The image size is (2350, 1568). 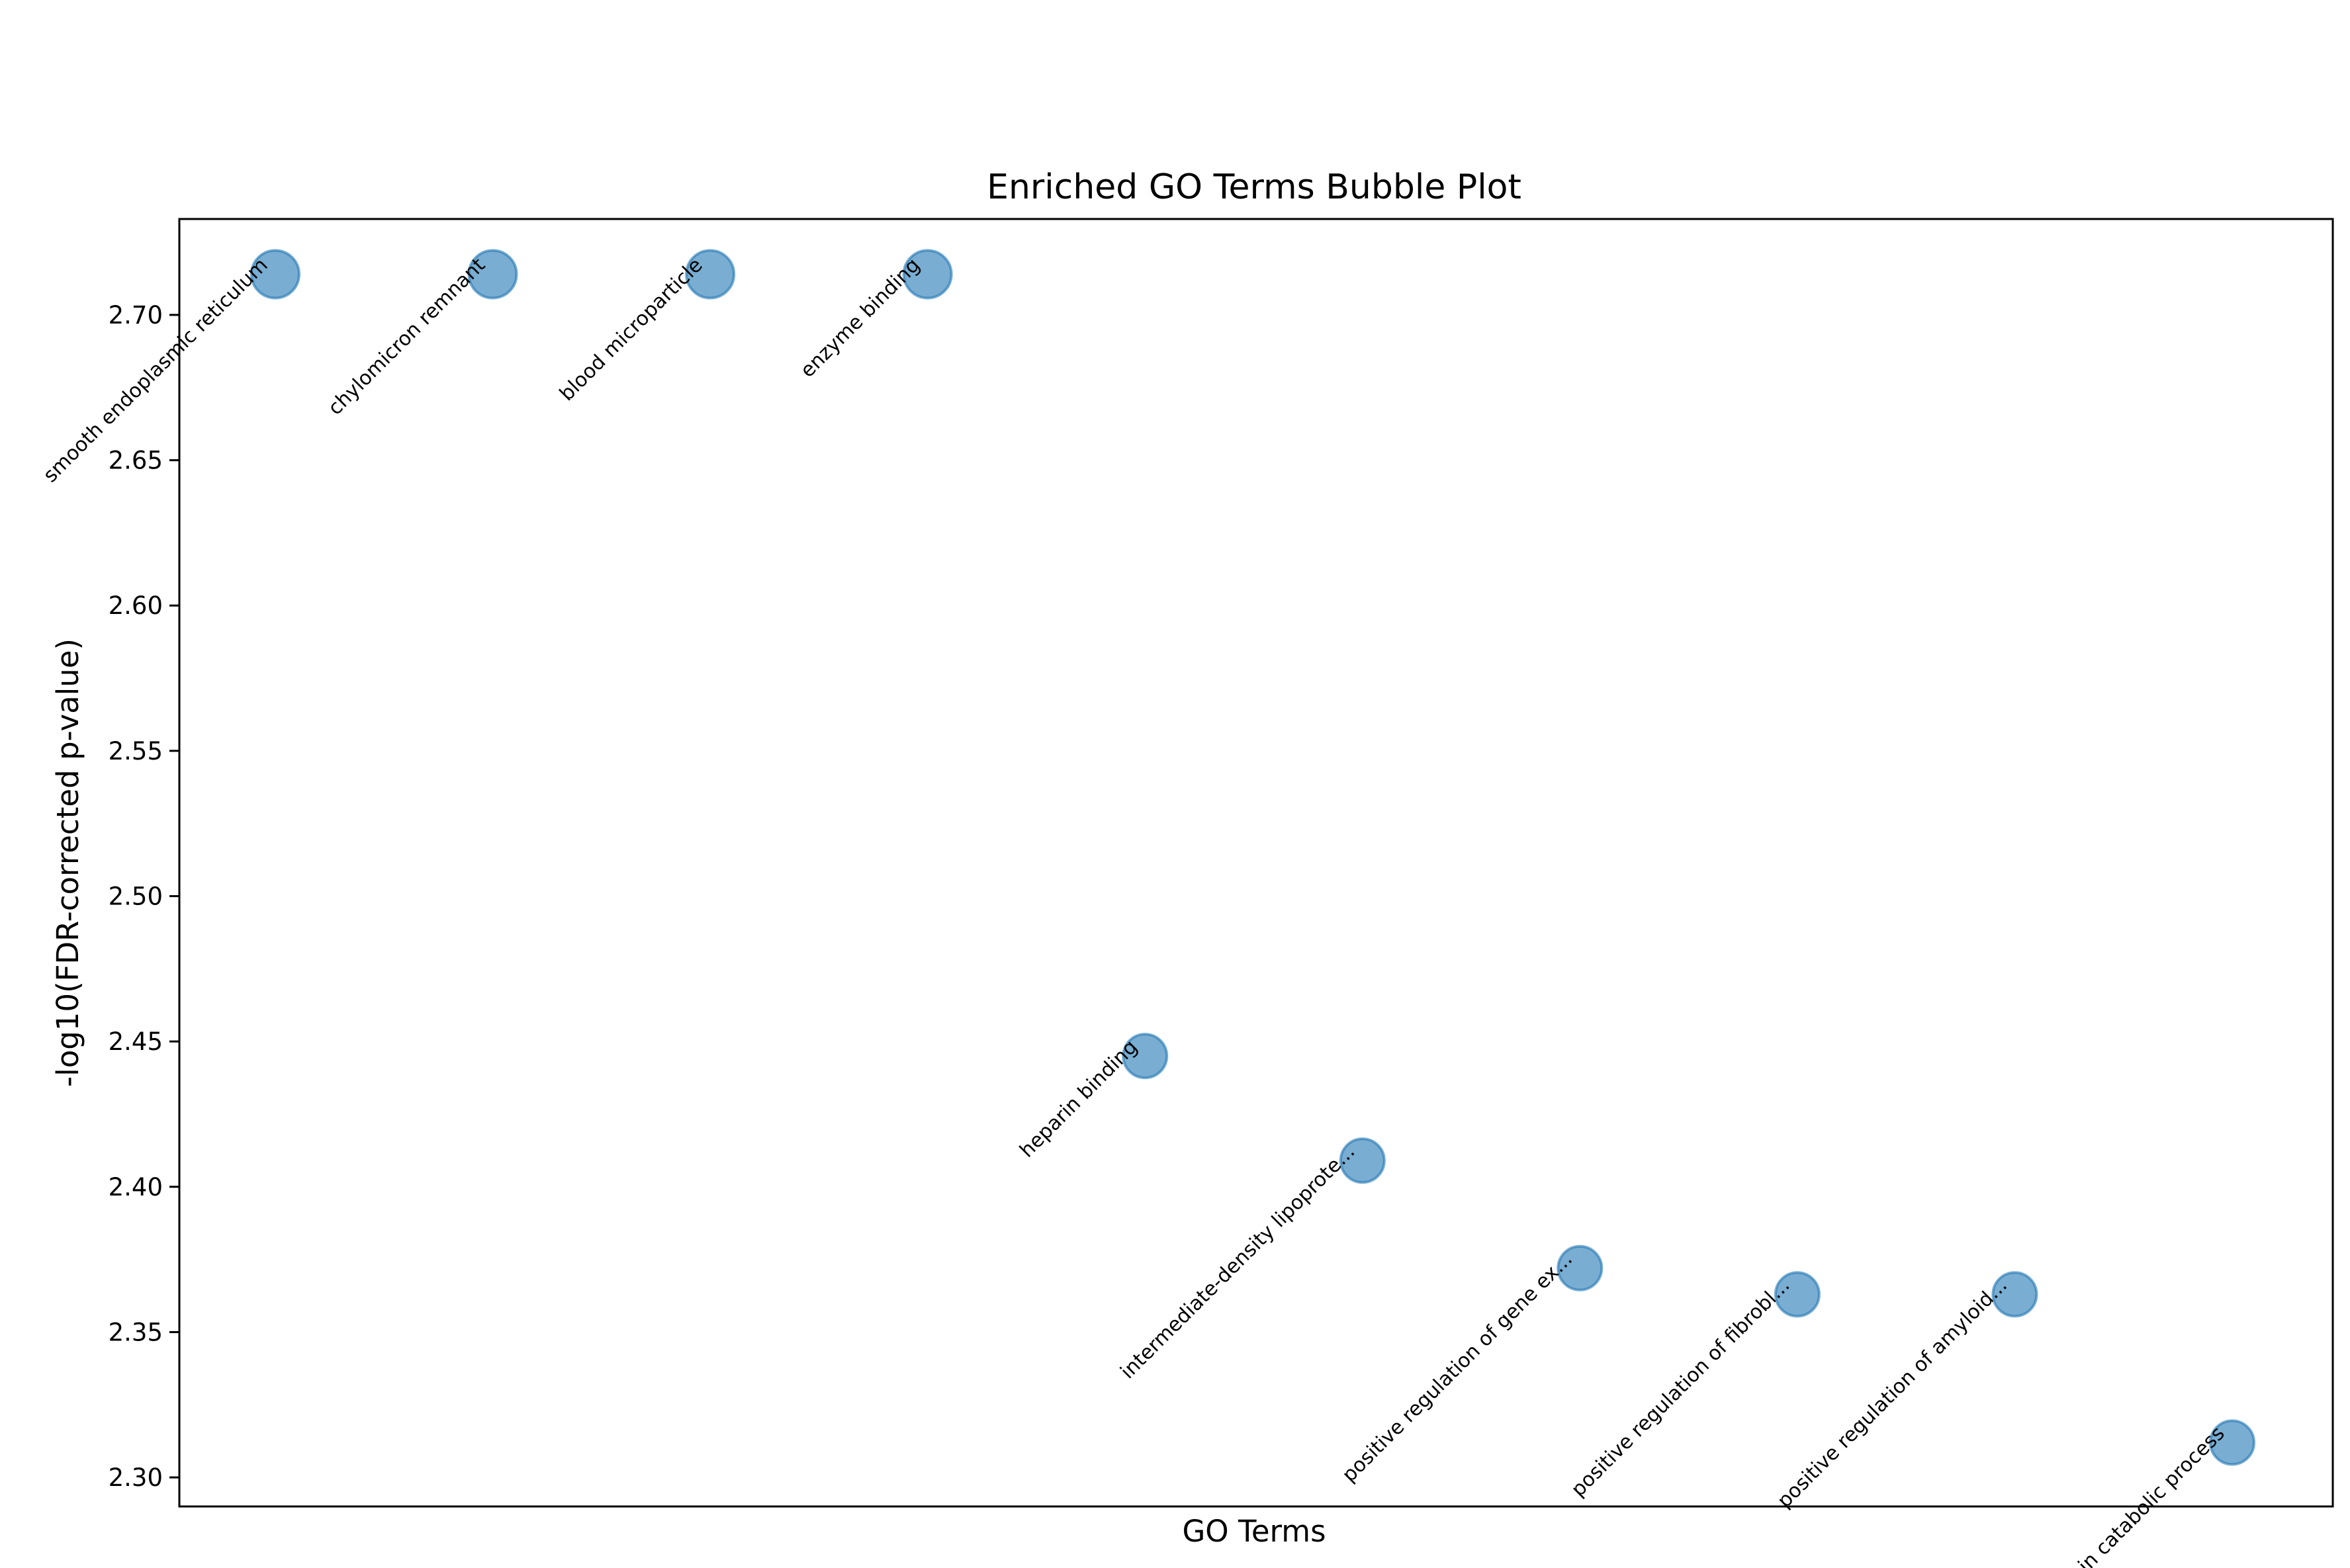 What do you see at coordinates (860, 318) in the screenshot?
I see `term-label: enzyme binding` at bounding box center [860, 318].